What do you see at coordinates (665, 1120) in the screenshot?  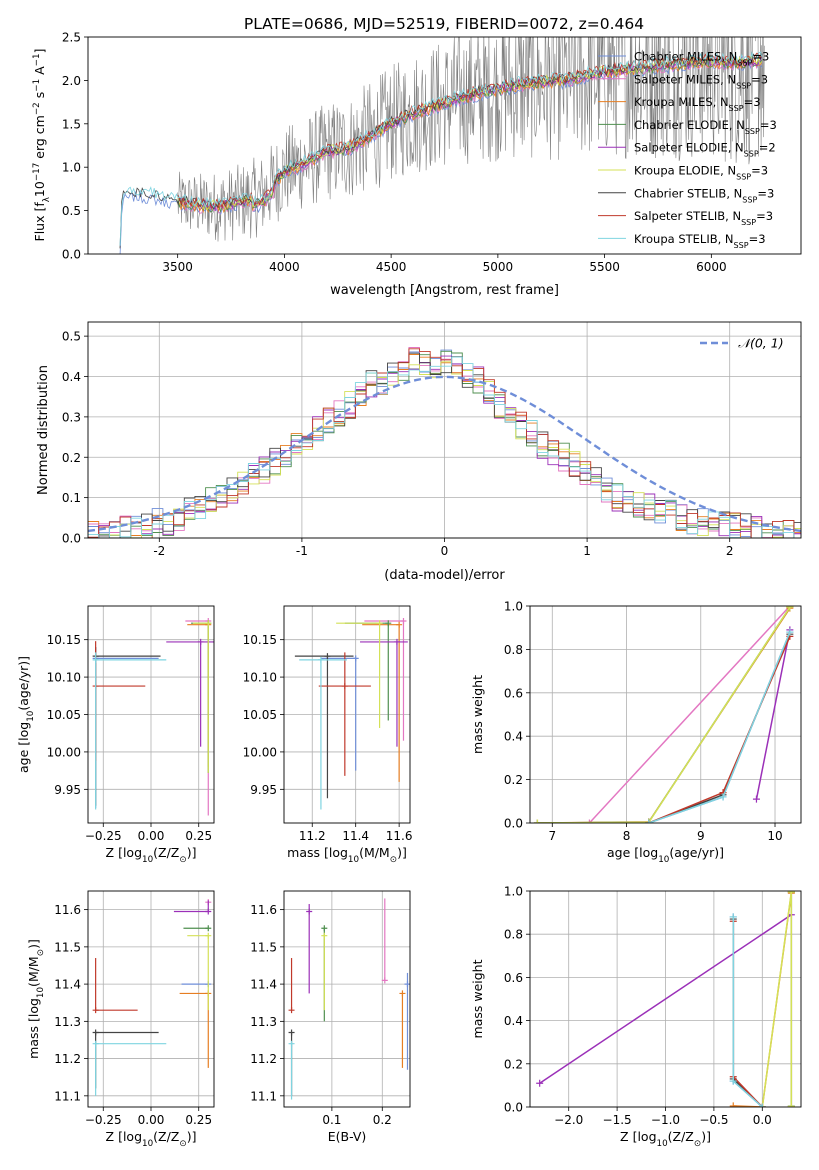 I see `xtick-label-2: −1.0` at bounding box center [665, 1120].